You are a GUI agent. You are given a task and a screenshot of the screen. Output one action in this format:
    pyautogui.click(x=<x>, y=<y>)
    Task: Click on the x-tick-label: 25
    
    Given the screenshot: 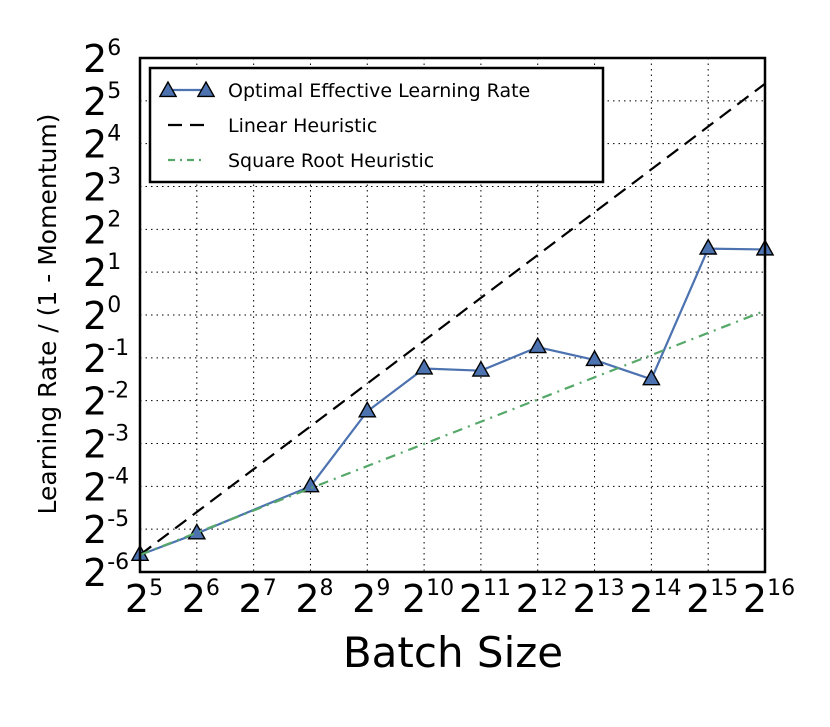 What is the action you would take?
    pyautogui.click(x=144, y=598)
    